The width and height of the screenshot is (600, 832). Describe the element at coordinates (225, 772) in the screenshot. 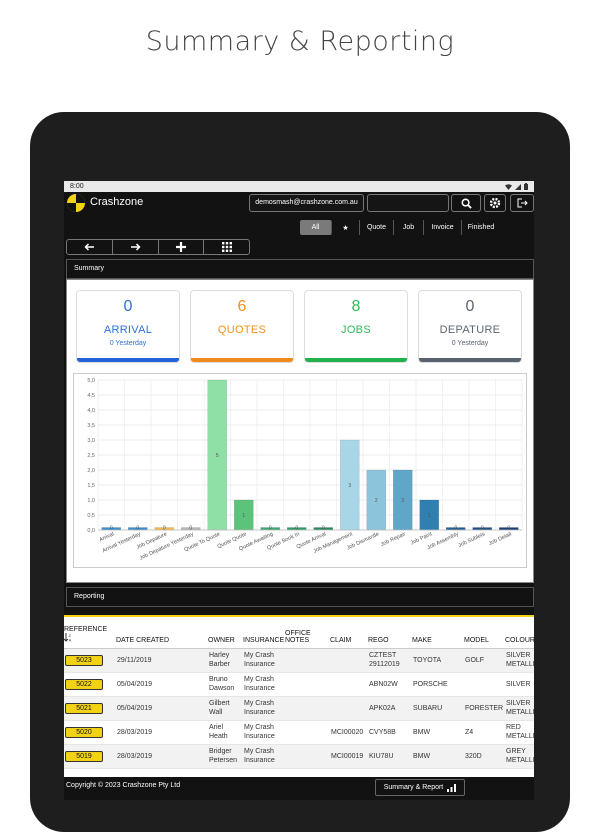

I see `cell-owner: Bruno` at that location.